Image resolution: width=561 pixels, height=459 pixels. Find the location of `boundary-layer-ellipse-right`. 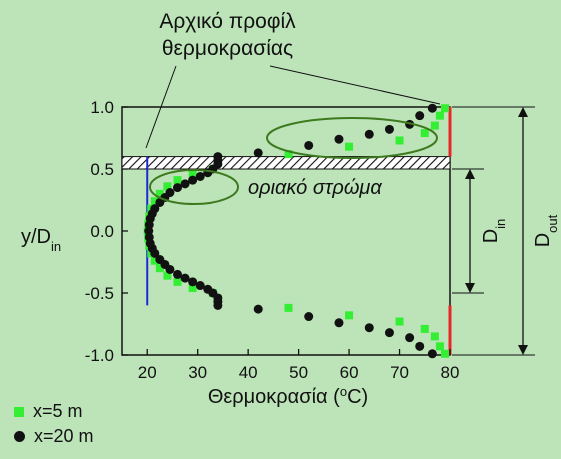

boundary-layer-ellipse-right is located at coordinates (352, 138).